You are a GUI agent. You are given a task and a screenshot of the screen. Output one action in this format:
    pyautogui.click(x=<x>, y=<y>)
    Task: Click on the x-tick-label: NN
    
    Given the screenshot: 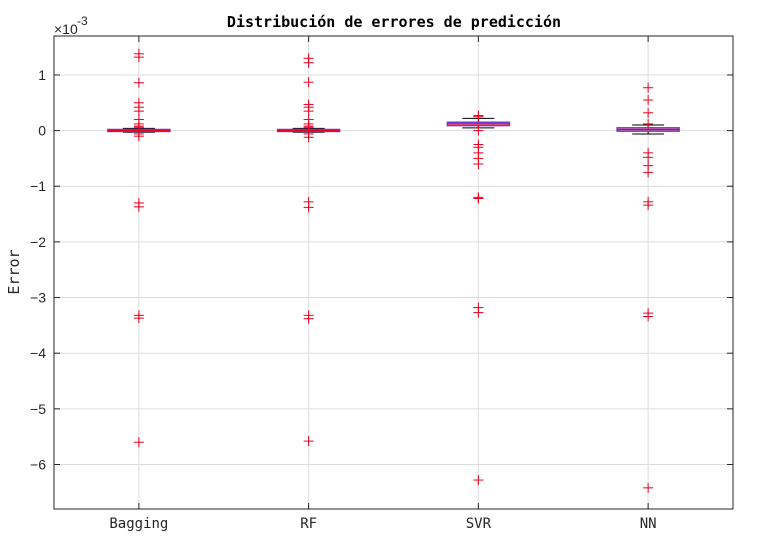 What is the action you would take?
    pyautogui.click(x=648, y=524)
    